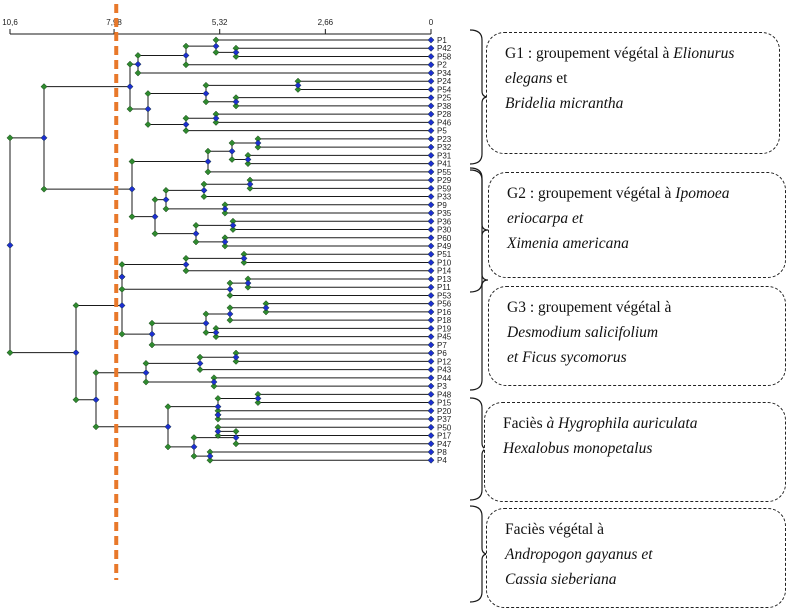 Image resolution: width=788 pixels, height=610 pixels. I want to click on leaf-label: P18, so click(444, 320).